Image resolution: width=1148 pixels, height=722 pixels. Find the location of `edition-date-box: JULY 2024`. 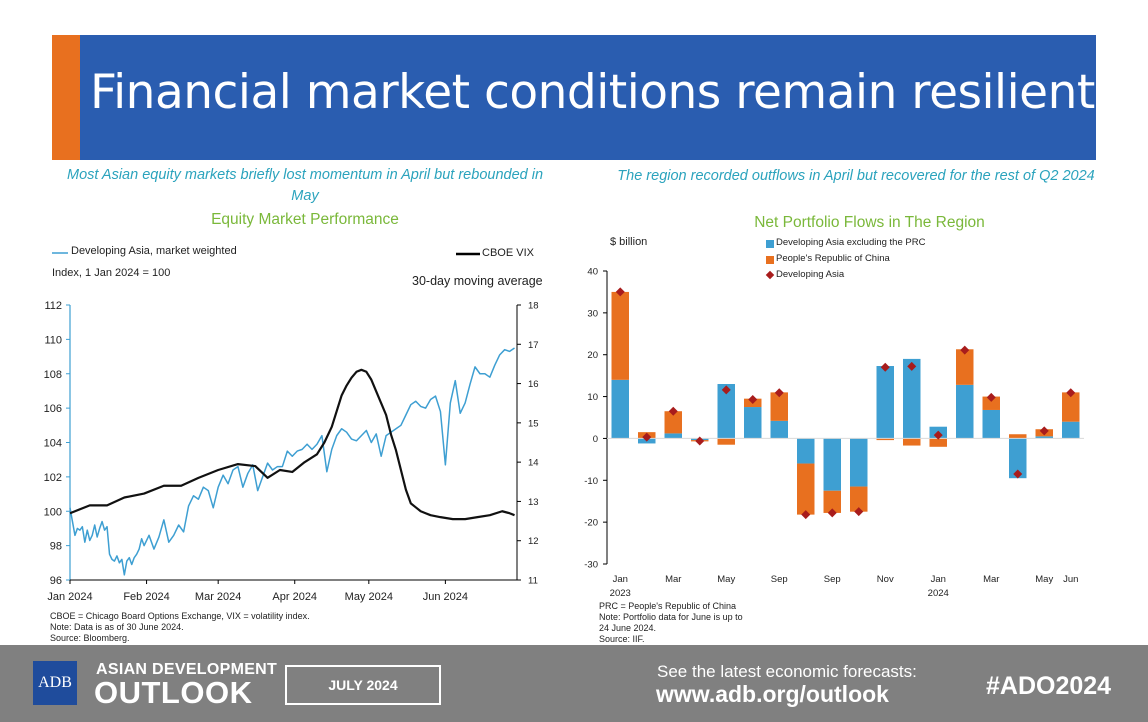

edition-date-box: JULY 2024 is located at coordinates (363, 685).